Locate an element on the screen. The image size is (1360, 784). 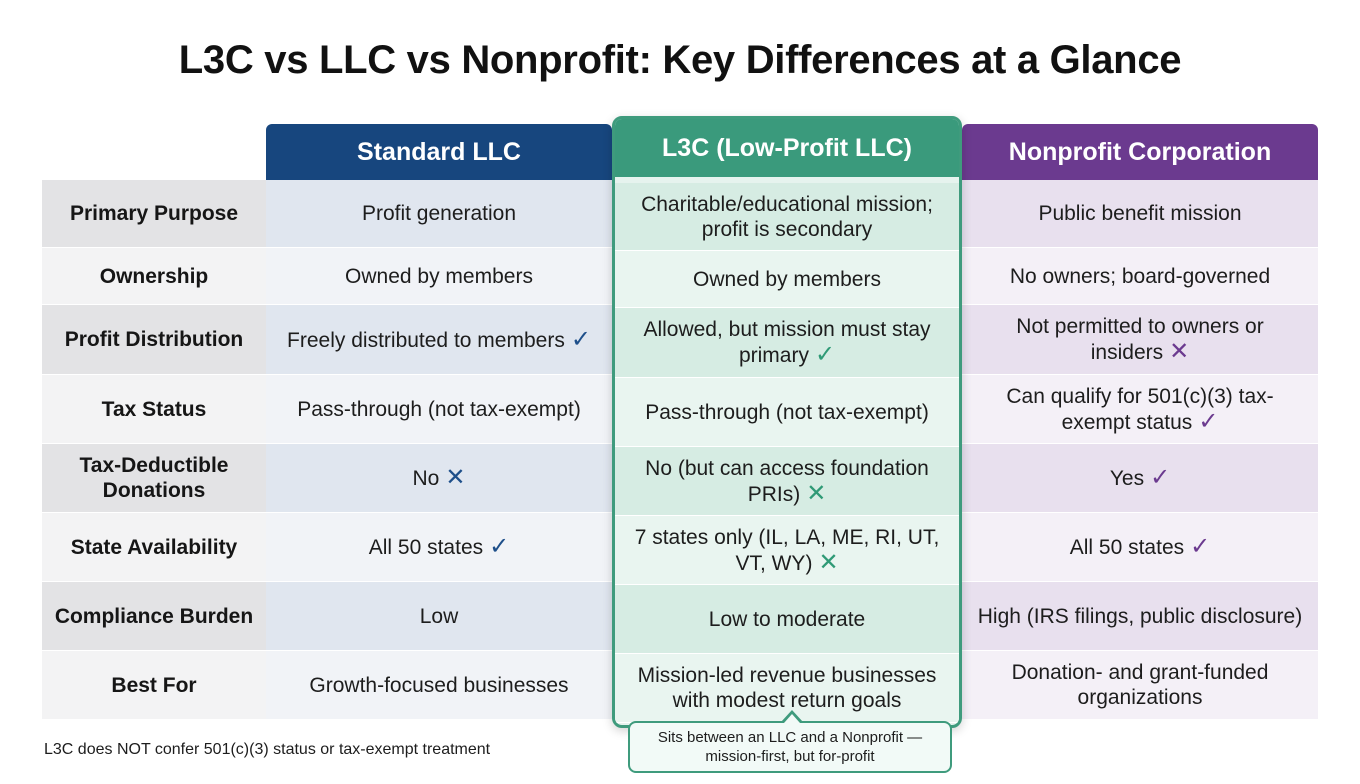
row-label-text: Primary Purpose is located at coordinates (154, 213).